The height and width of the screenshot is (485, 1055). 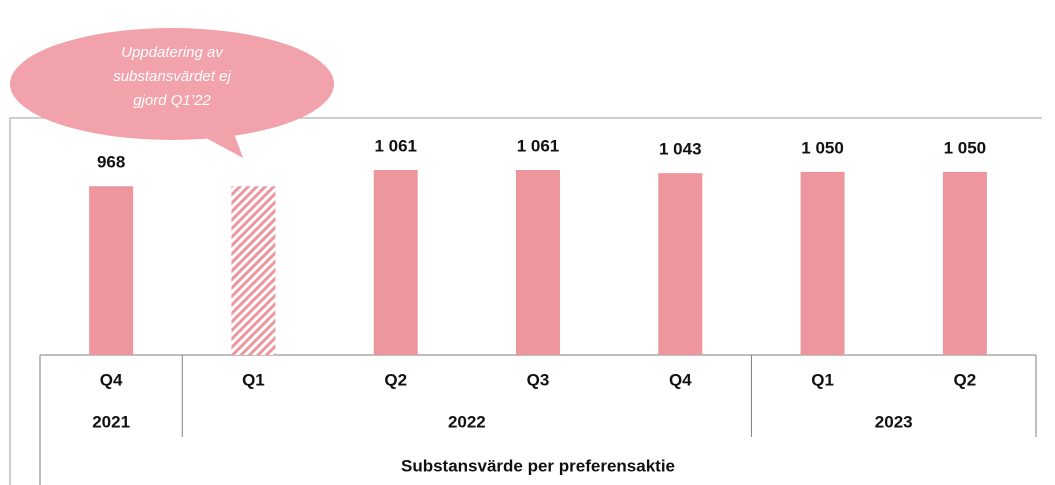 What do you see at coordinates (172, 100) in the screenshot?
I see `annotation-line: gjord Q1’22` at bounding box center [172, 100].